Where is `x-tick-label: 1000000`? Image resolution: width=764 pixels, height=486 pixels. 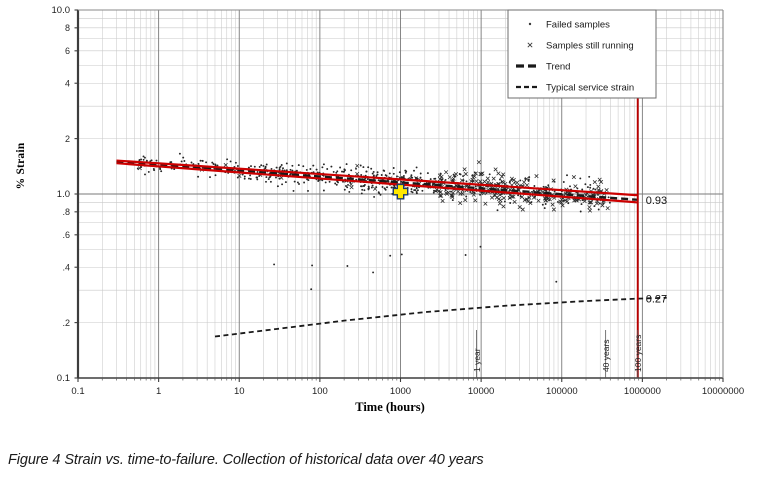
x-tick-label: 1000000 is located at coordinates (642, 391).